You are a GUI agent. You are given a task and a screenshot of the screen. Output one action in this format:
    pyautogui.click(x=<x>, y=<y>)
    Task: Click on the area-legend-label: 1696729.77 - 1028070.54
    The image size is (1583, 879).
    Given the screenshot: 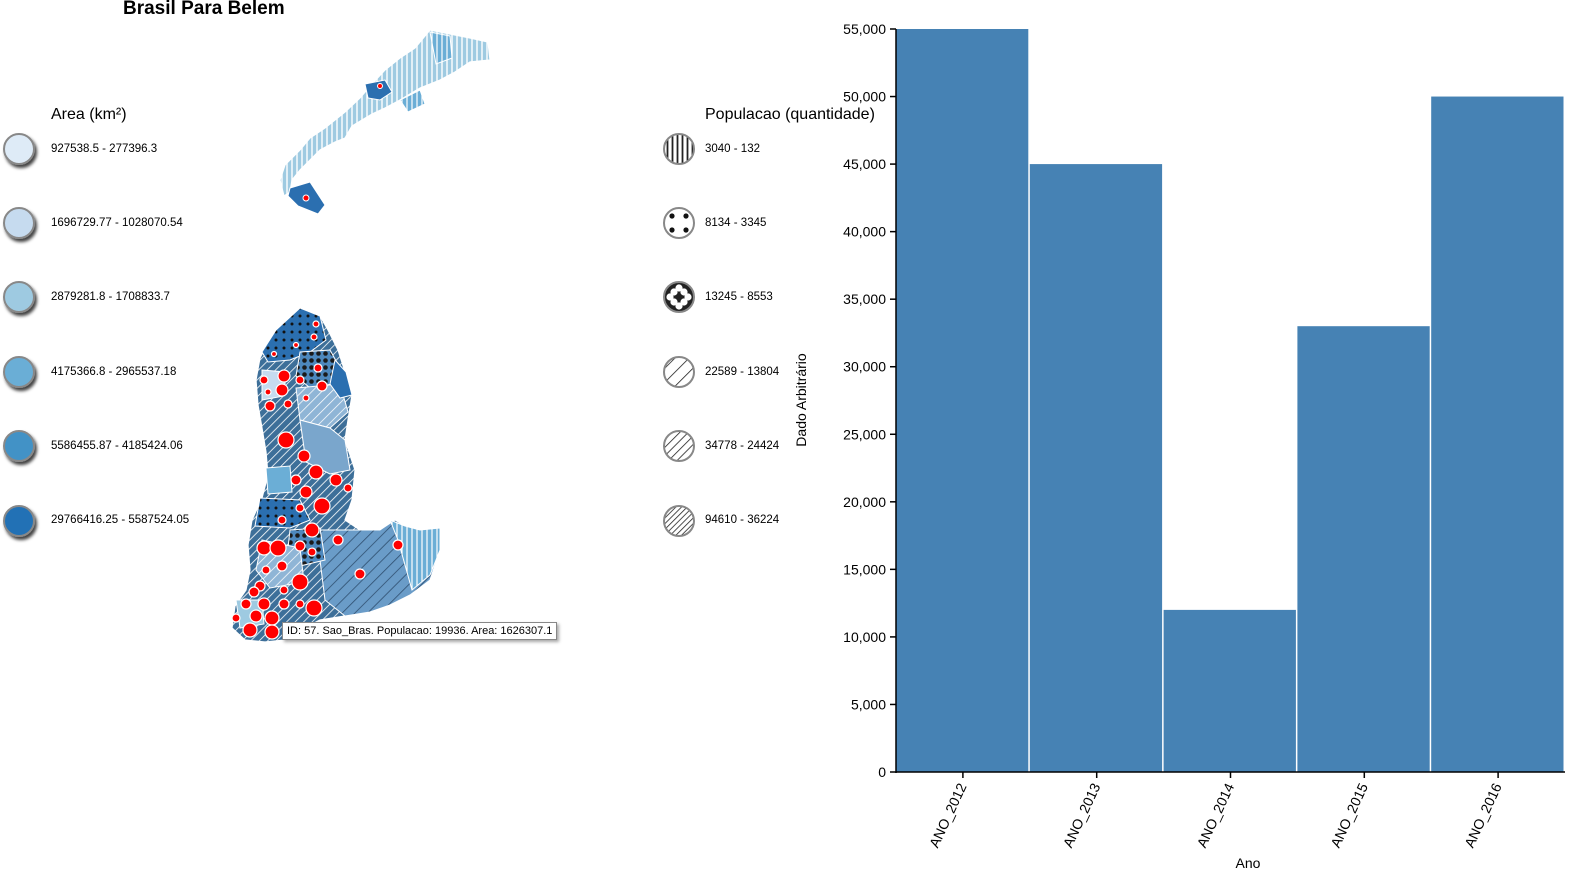 What is the action you would take?
    pyautogui.click(x=117, y=223)
    